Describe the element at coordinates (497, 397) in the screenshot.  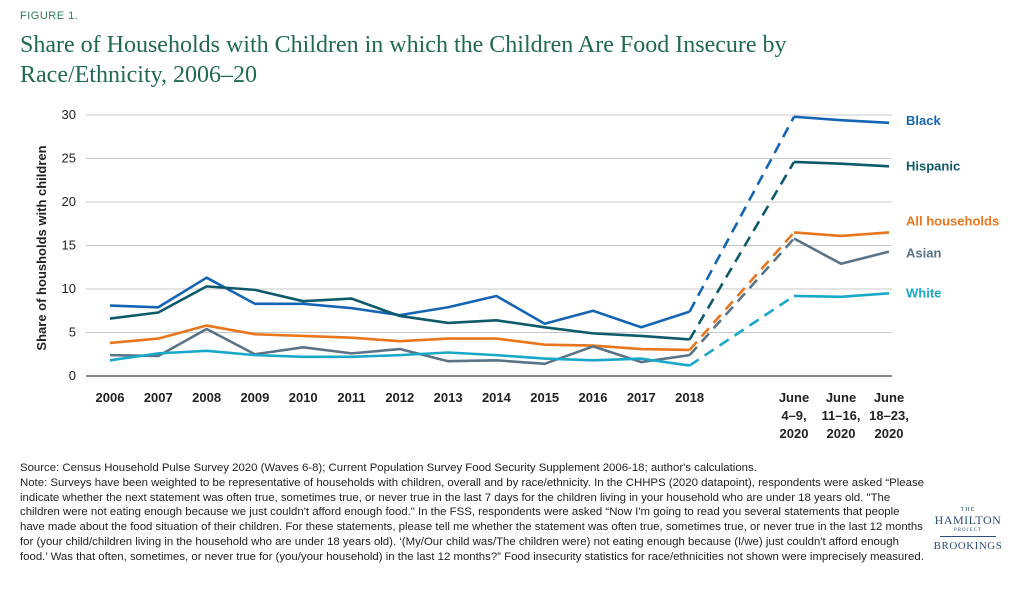
I see `x-tick-label: 2014` at that location.